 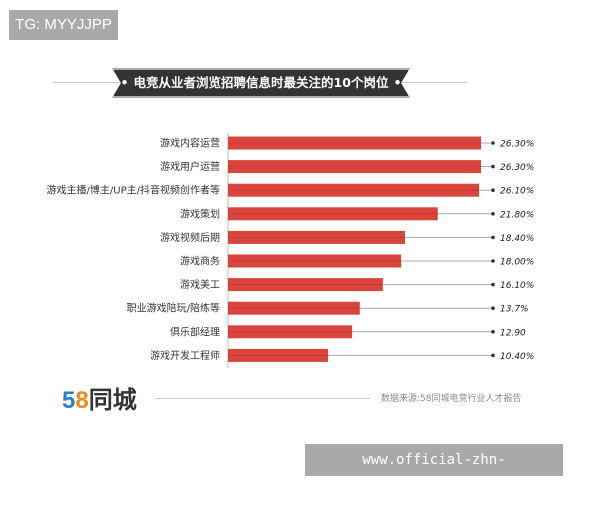 What do you see at coordinates (63, 25) in the screenshot?
I see `watermark-top: TG: MYYJJPP` at bounding box center [63, 25].